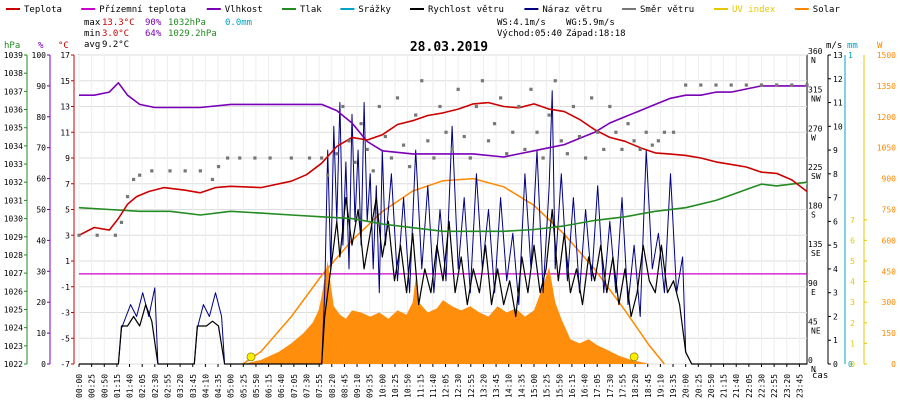  What do you see at coordinates (850, 55) in the screenshot?
I see `rain-tick-label-1: 1` at bounding box center [850, 55].